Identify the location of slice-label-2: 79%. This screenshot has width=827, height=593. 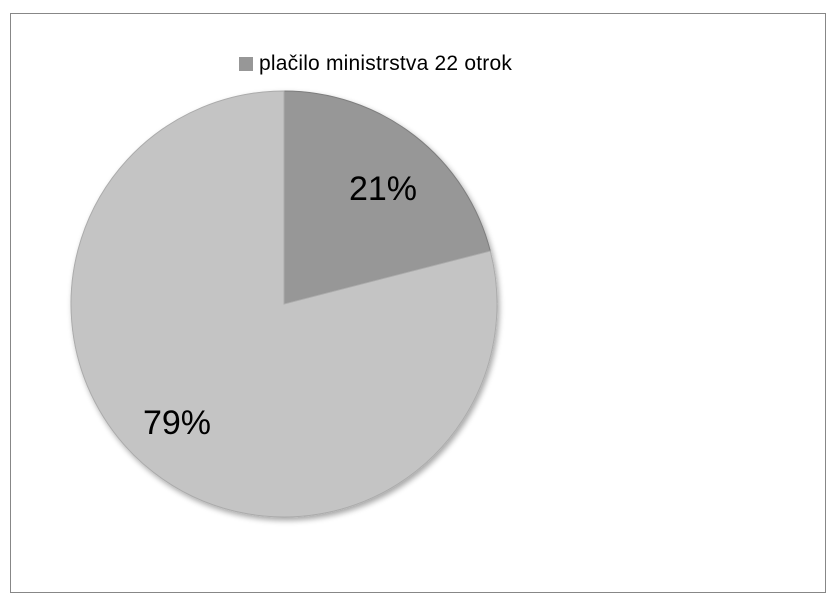
(177, 423).